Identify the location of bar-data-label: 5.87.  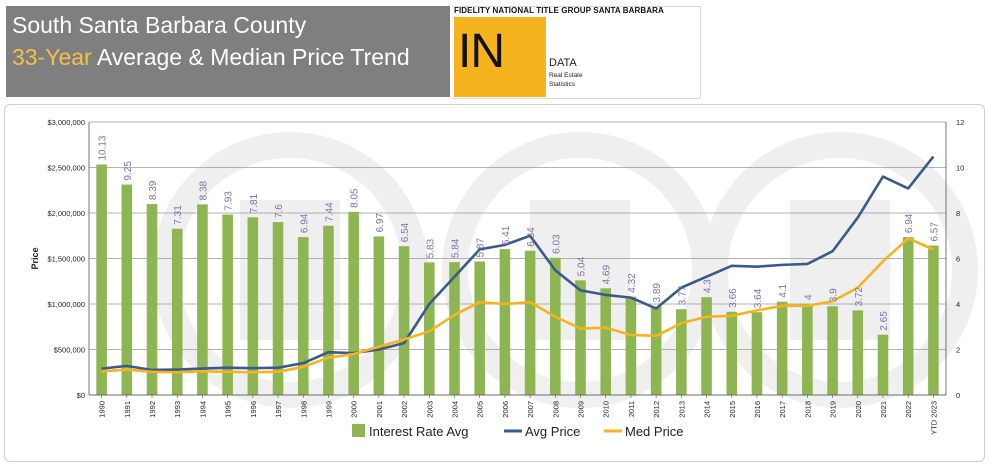
(481, 248).